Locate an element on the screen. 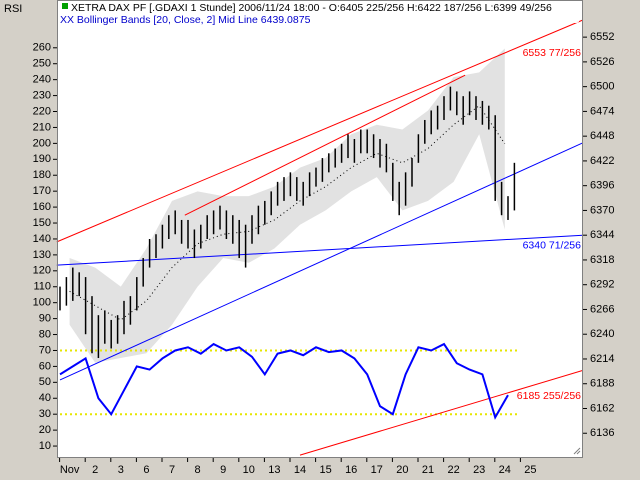 Image resolution: width=640 pixels, height=480 pixels. y2-tick-label: 6370 is located at coordinates (602, 210).